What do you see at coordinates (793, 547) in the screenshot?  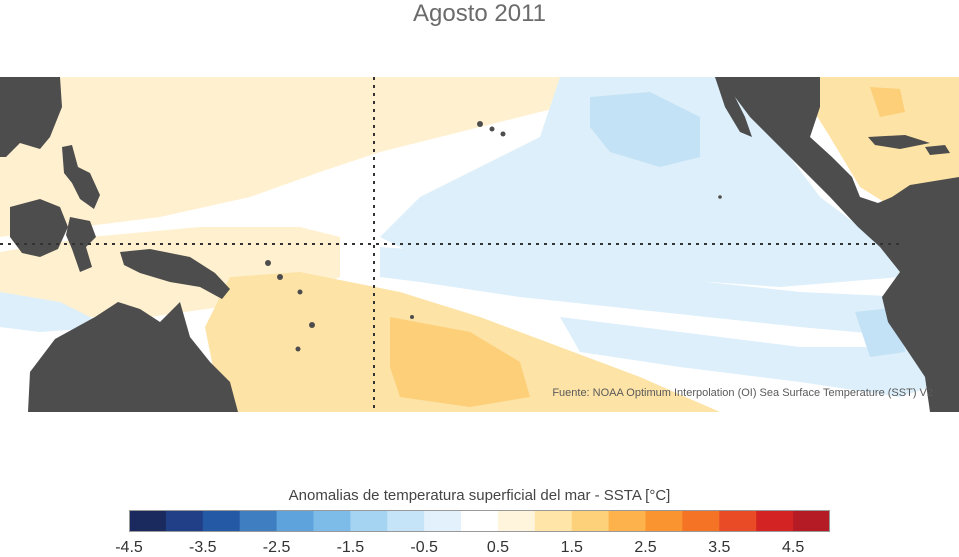 I see `colorbar-tick-label: 4.5` at bounding box center [793, 547].